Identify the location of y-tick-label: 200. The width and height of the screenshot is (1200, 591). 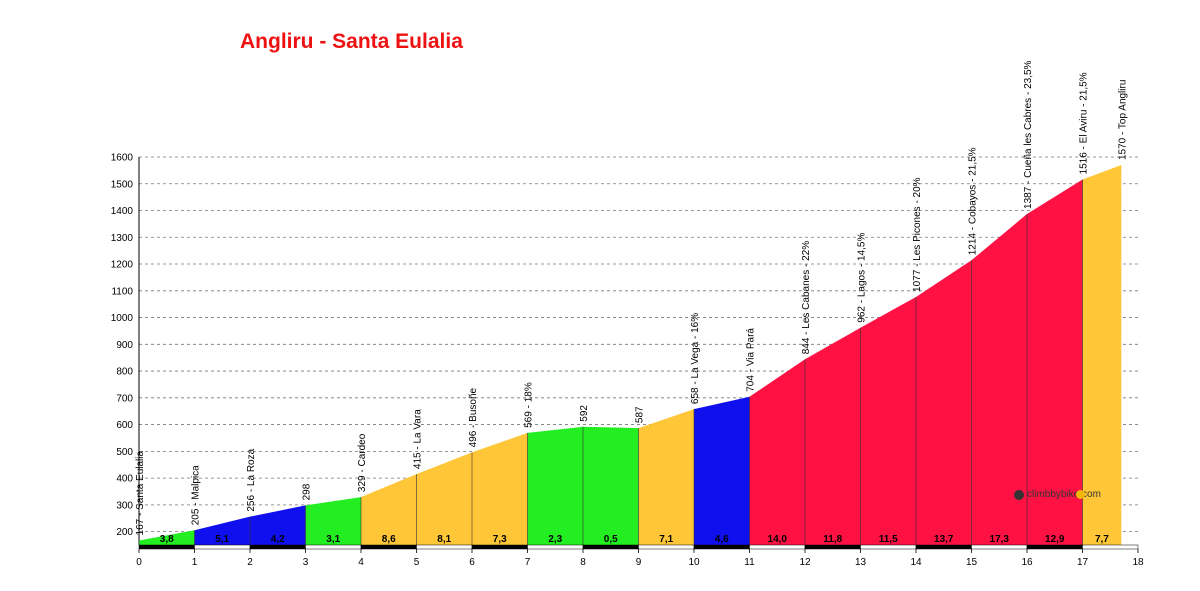
(124, 532).